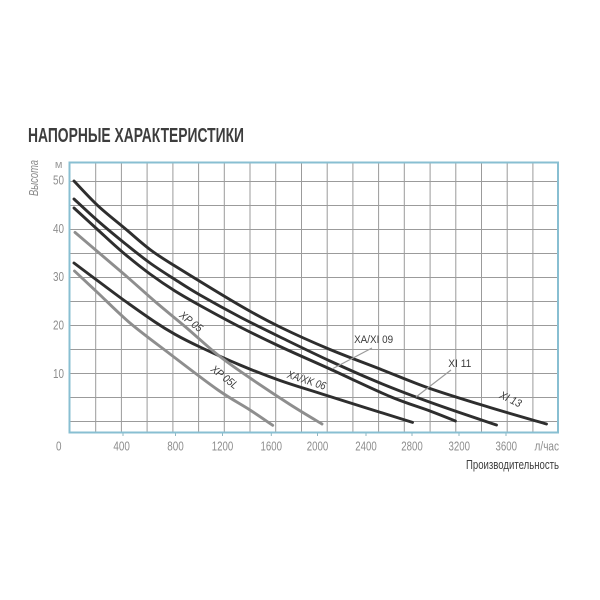 The height and width of the screenshot is (600, 600). Describe the element at coordinates (512, 465) in the screenshot. I see `svg-text: Производительность` at that location.